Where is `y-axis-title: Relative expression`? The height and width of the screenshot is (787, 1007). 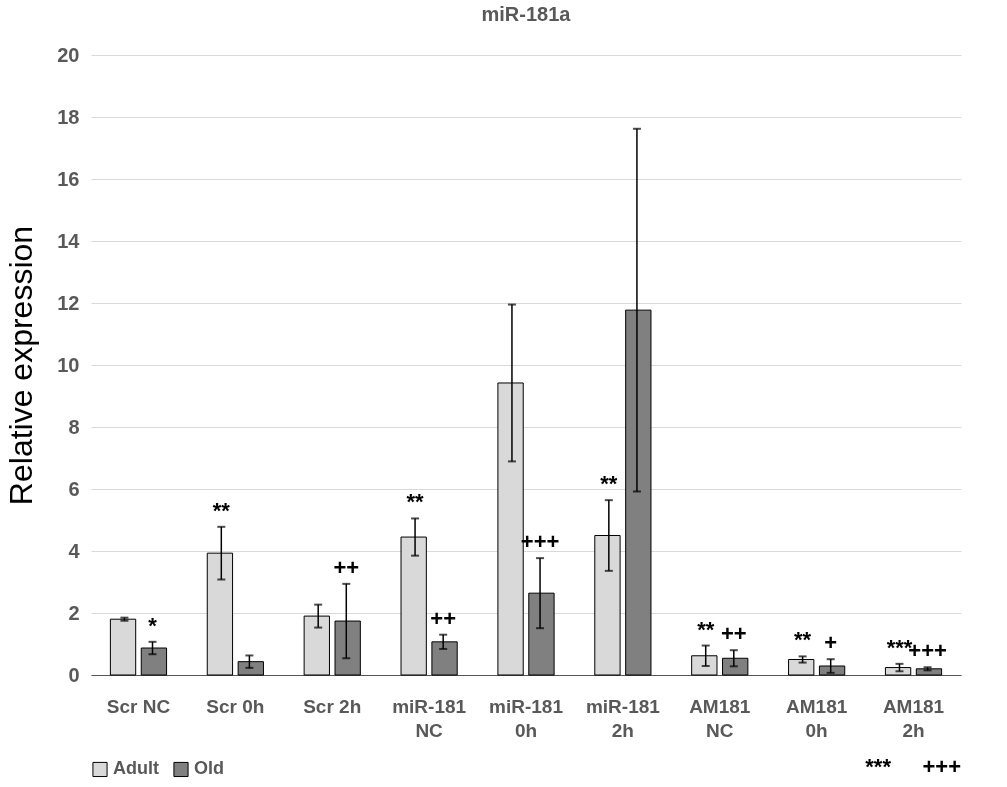 y-axis-title: Relative expression is located at coordinates (21, 365).